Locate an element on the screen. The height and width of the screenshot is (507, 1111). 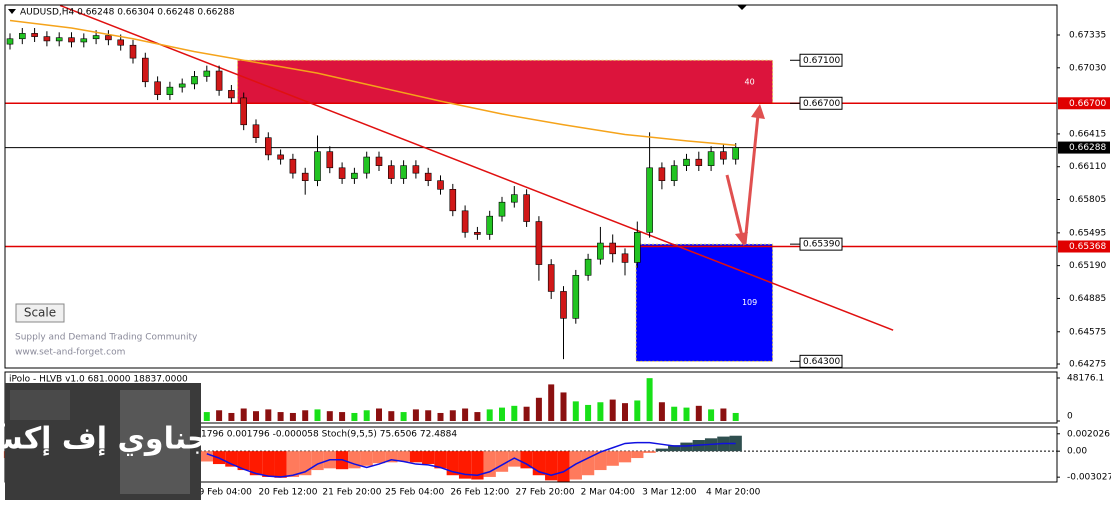
arrow-line is located at coordinates (751, 179).